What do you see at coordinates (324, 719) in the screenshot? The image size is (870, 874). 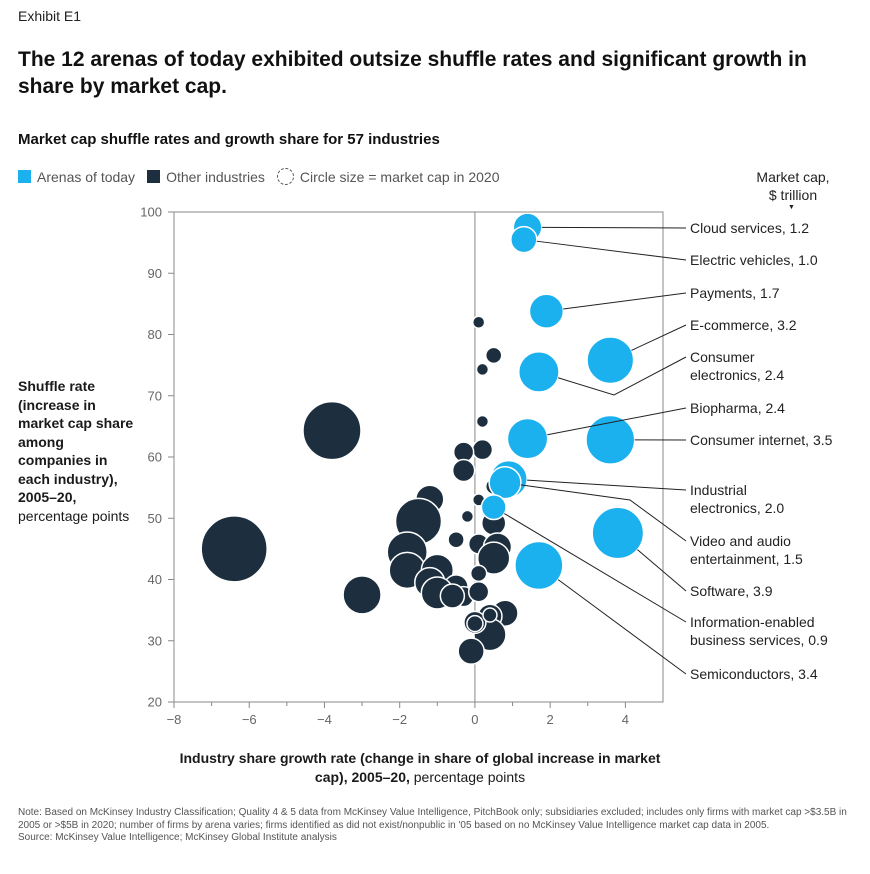 I see `x-tick-label: −4` at bounding box center [324, 719].